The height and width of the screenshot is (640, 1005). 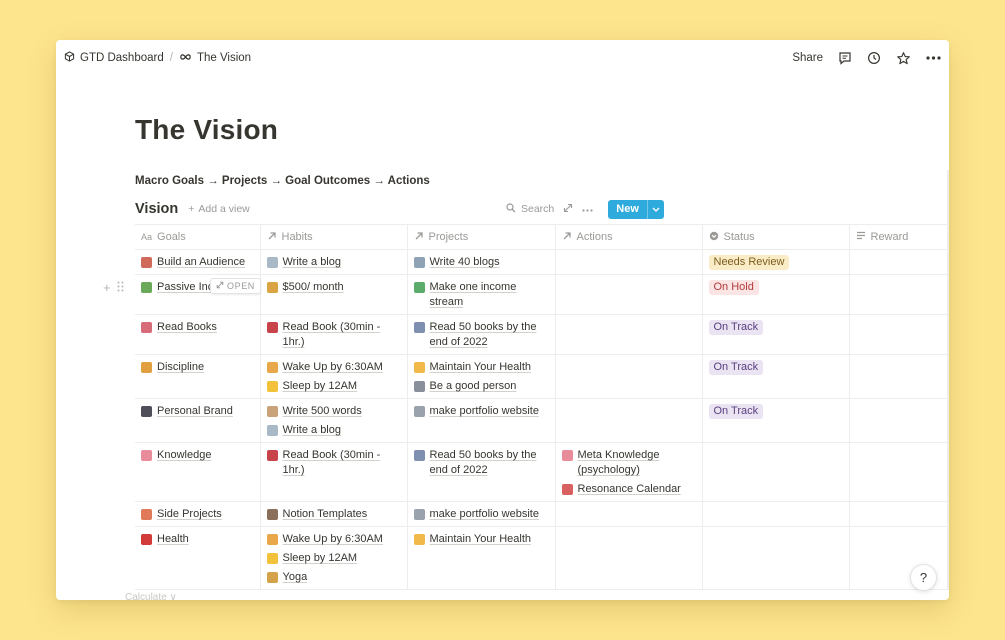 What do you see at coordinates (530, 209) in the screenshot?
I see `search-button: Search` at bounding box center [530, 209].